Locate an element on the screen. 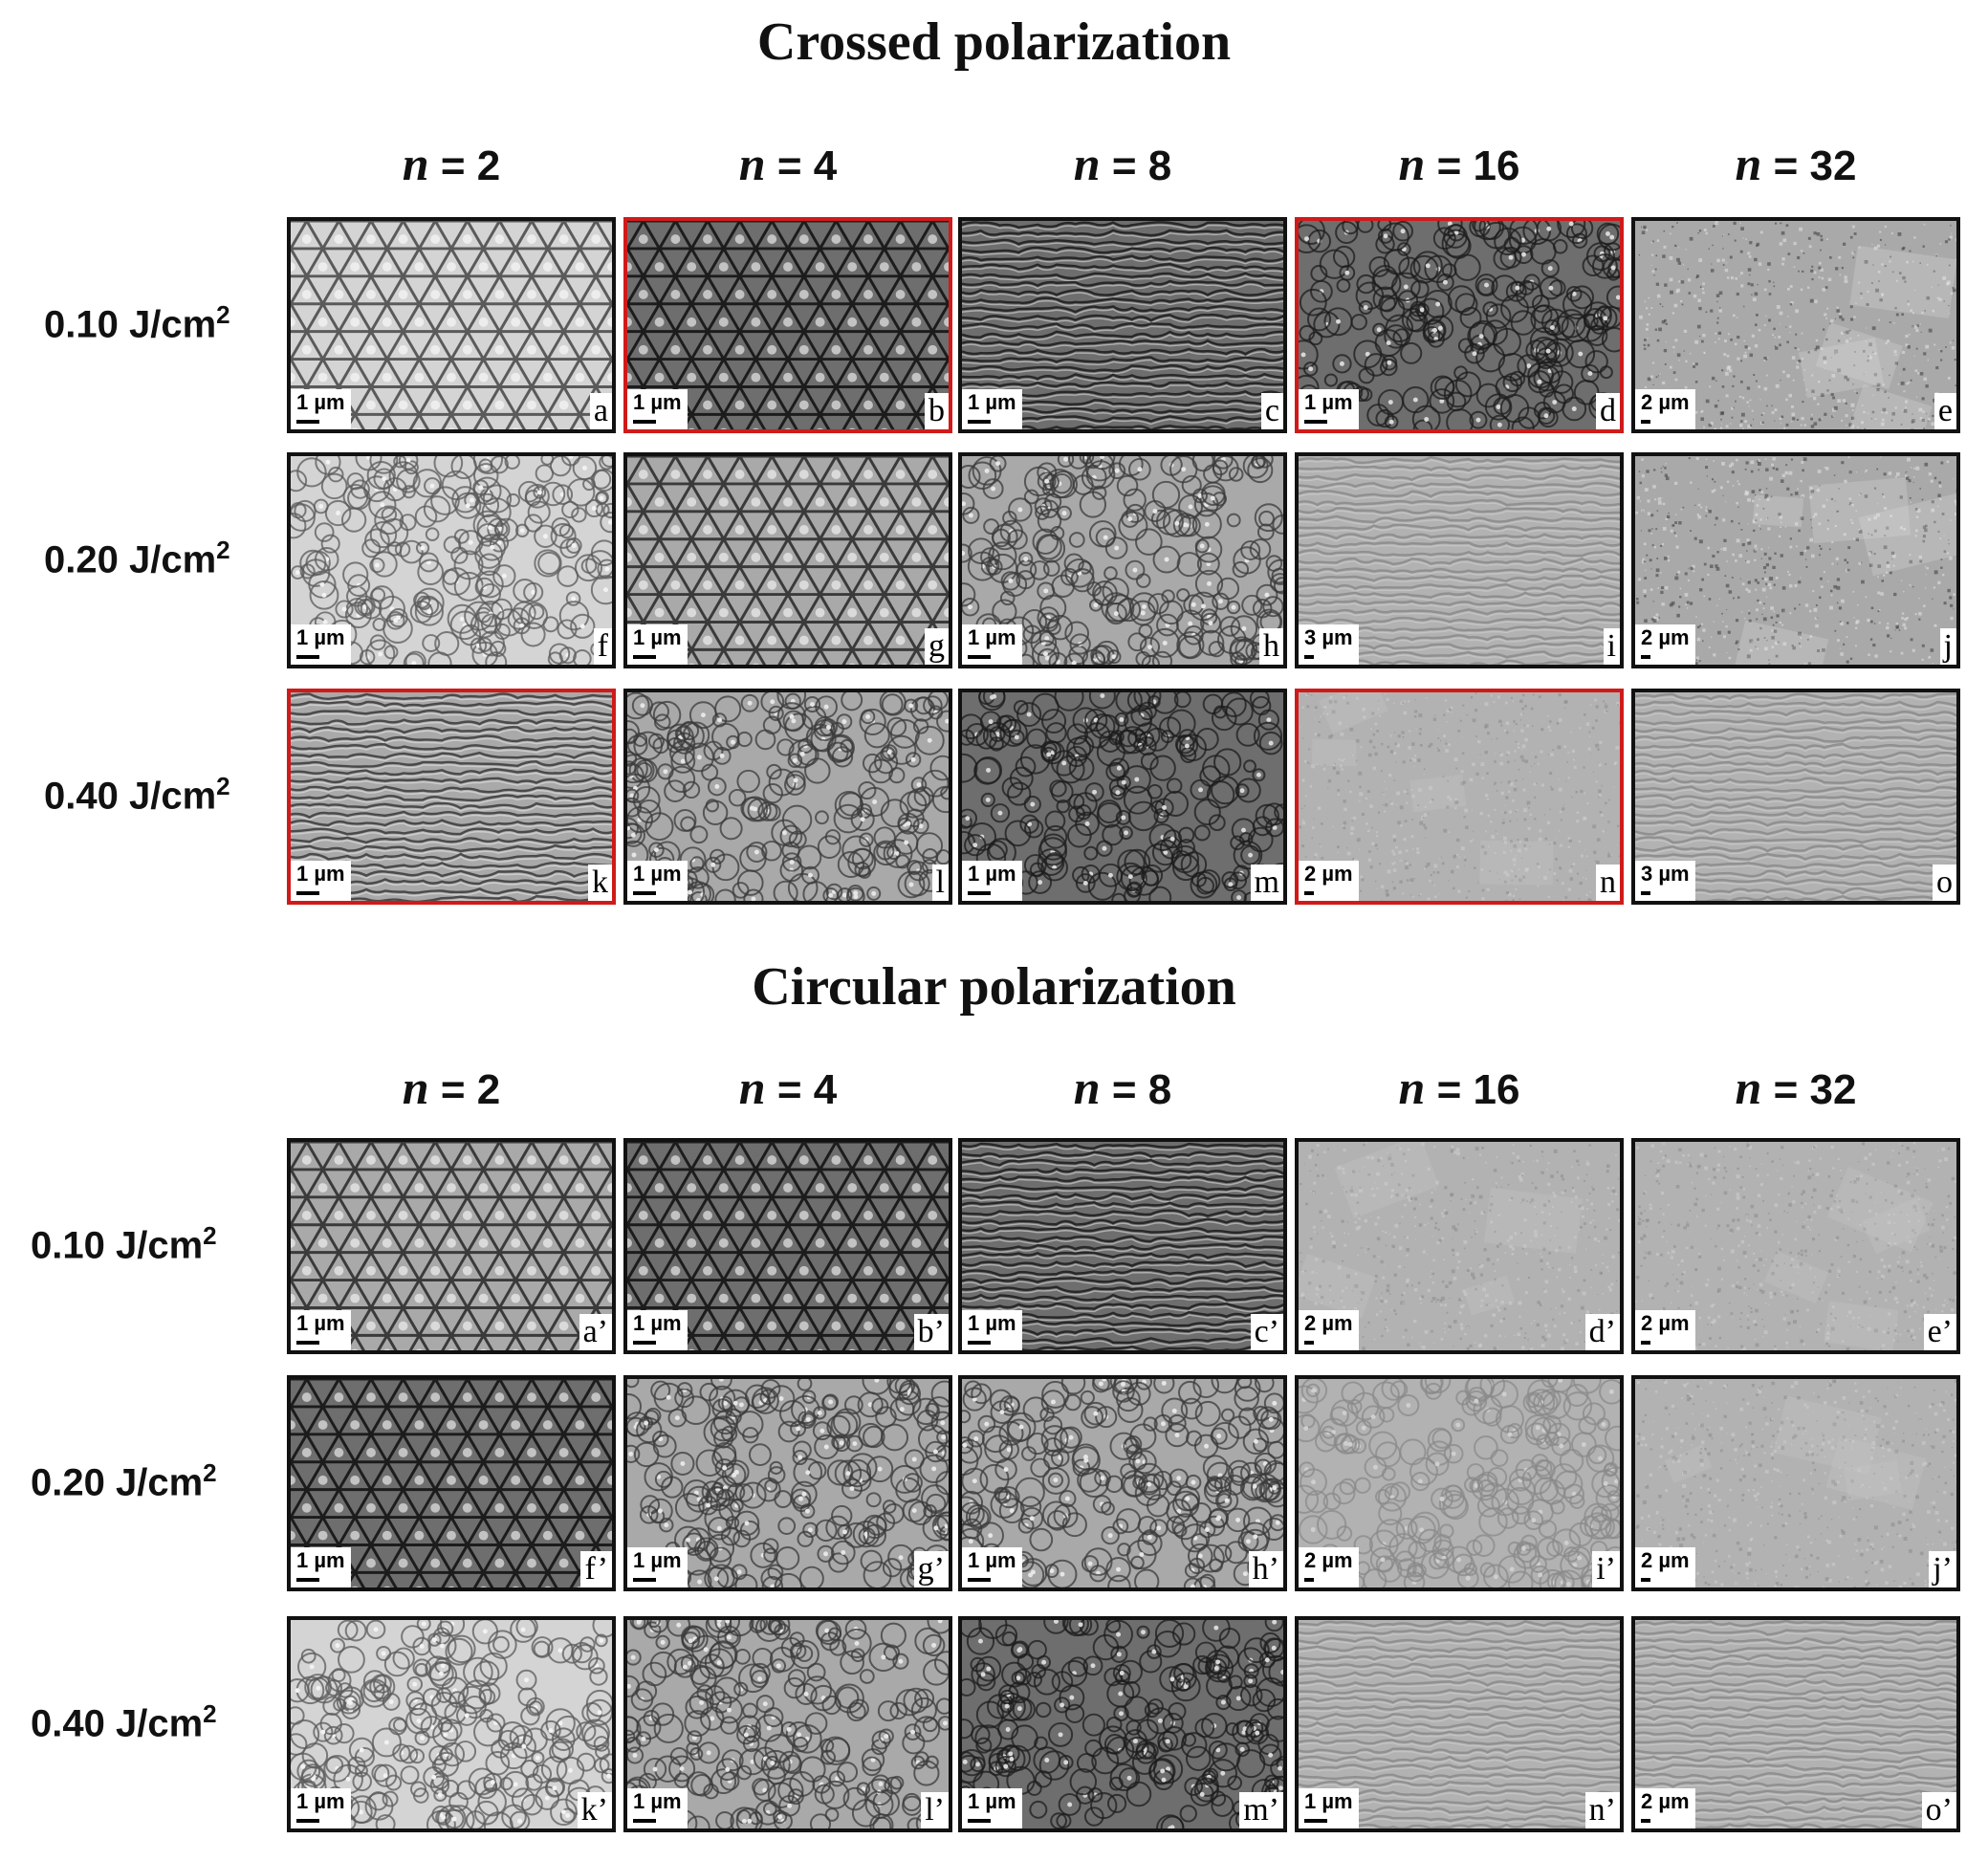  sem-panel: 1 µm k’ is located at coordinates (451, 1724).